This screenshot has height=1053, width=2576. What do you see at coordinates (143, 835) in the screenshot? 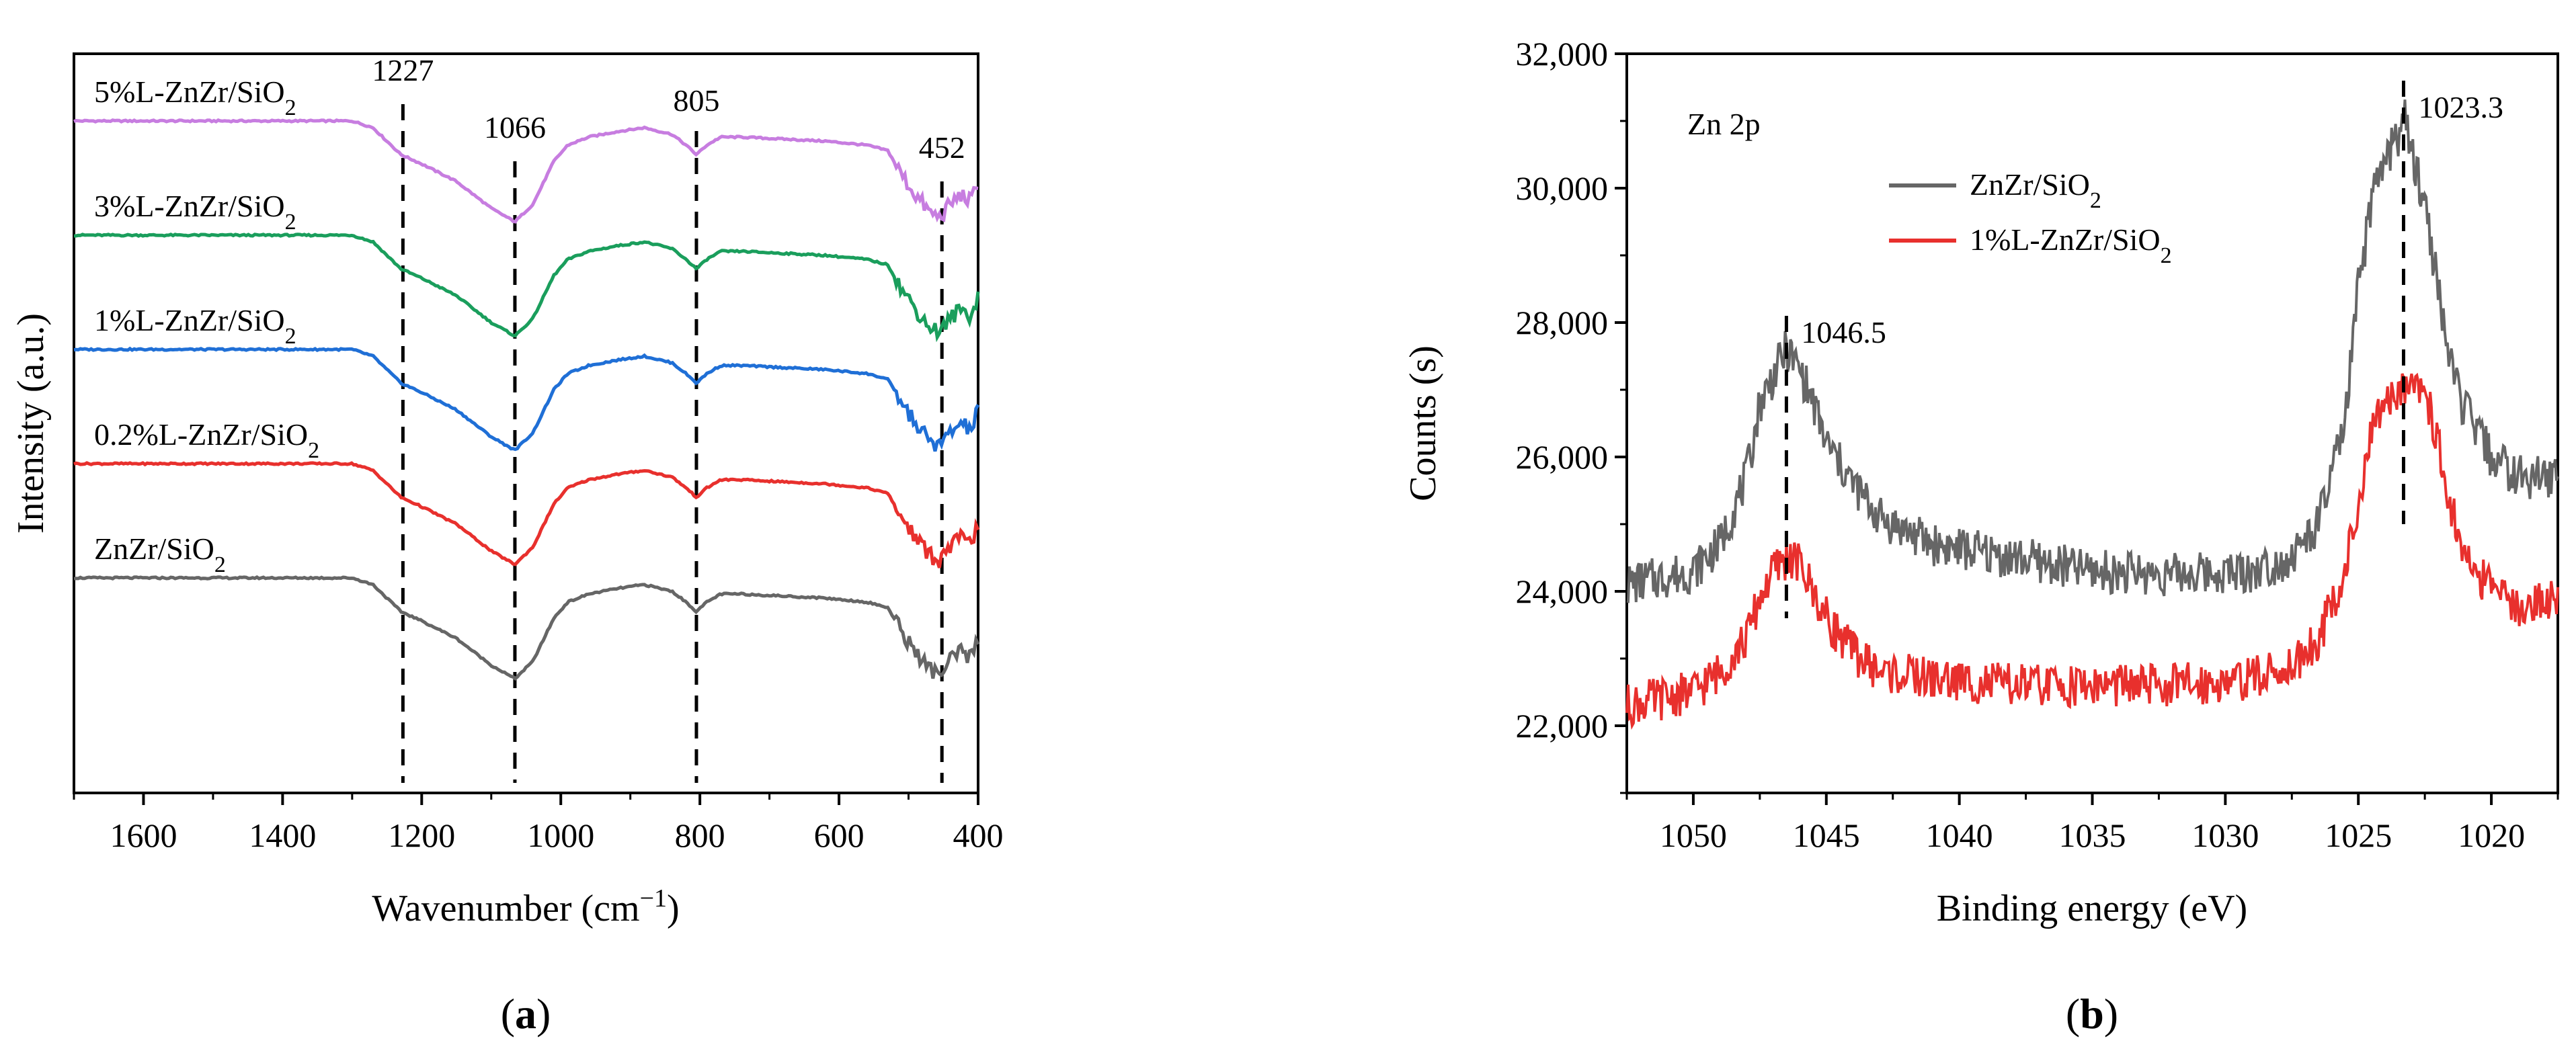
I see `panel-a-x-tick-label: 1600` at bounding box center [143, 835].